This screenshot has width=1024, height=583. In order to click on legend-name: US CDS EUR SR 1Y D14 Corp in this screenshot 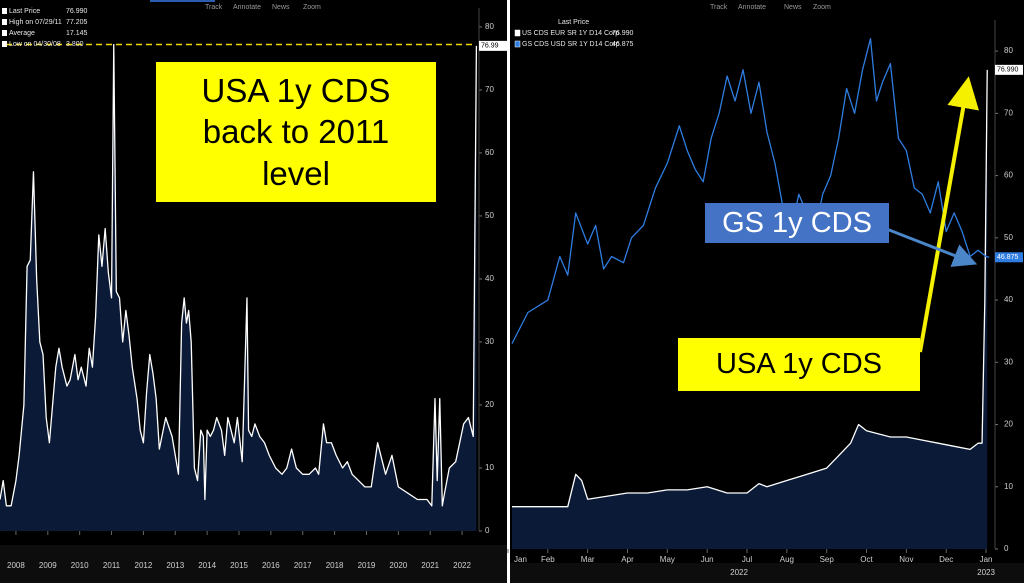, I will do `click(570, 33)`.